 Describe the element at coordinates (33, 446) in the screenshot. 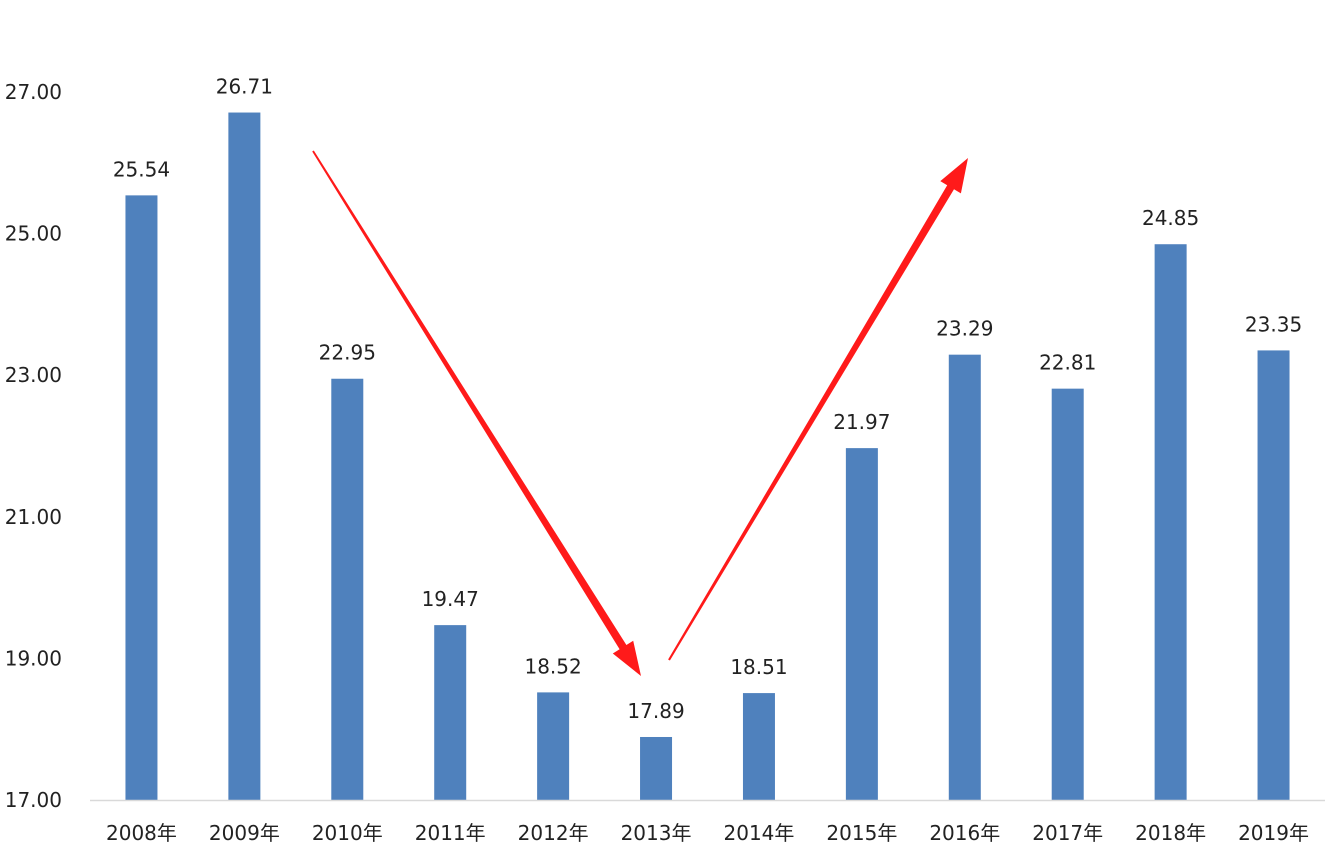

I see `y-axis-ticks: 17.00 19.00 21.00 23.00 25.00 27.00` at that location.